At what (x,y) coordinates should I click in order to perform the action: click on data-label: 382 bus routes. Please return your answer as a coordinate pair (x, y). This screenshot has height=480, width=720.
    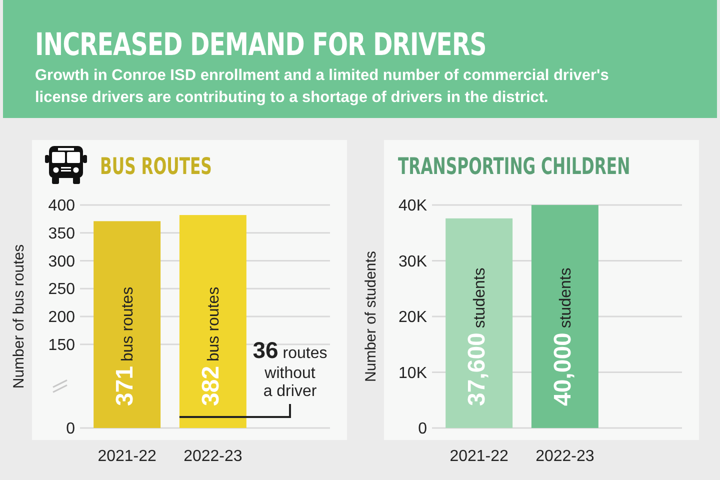
    Looking at the image, I should click on (211, 346).